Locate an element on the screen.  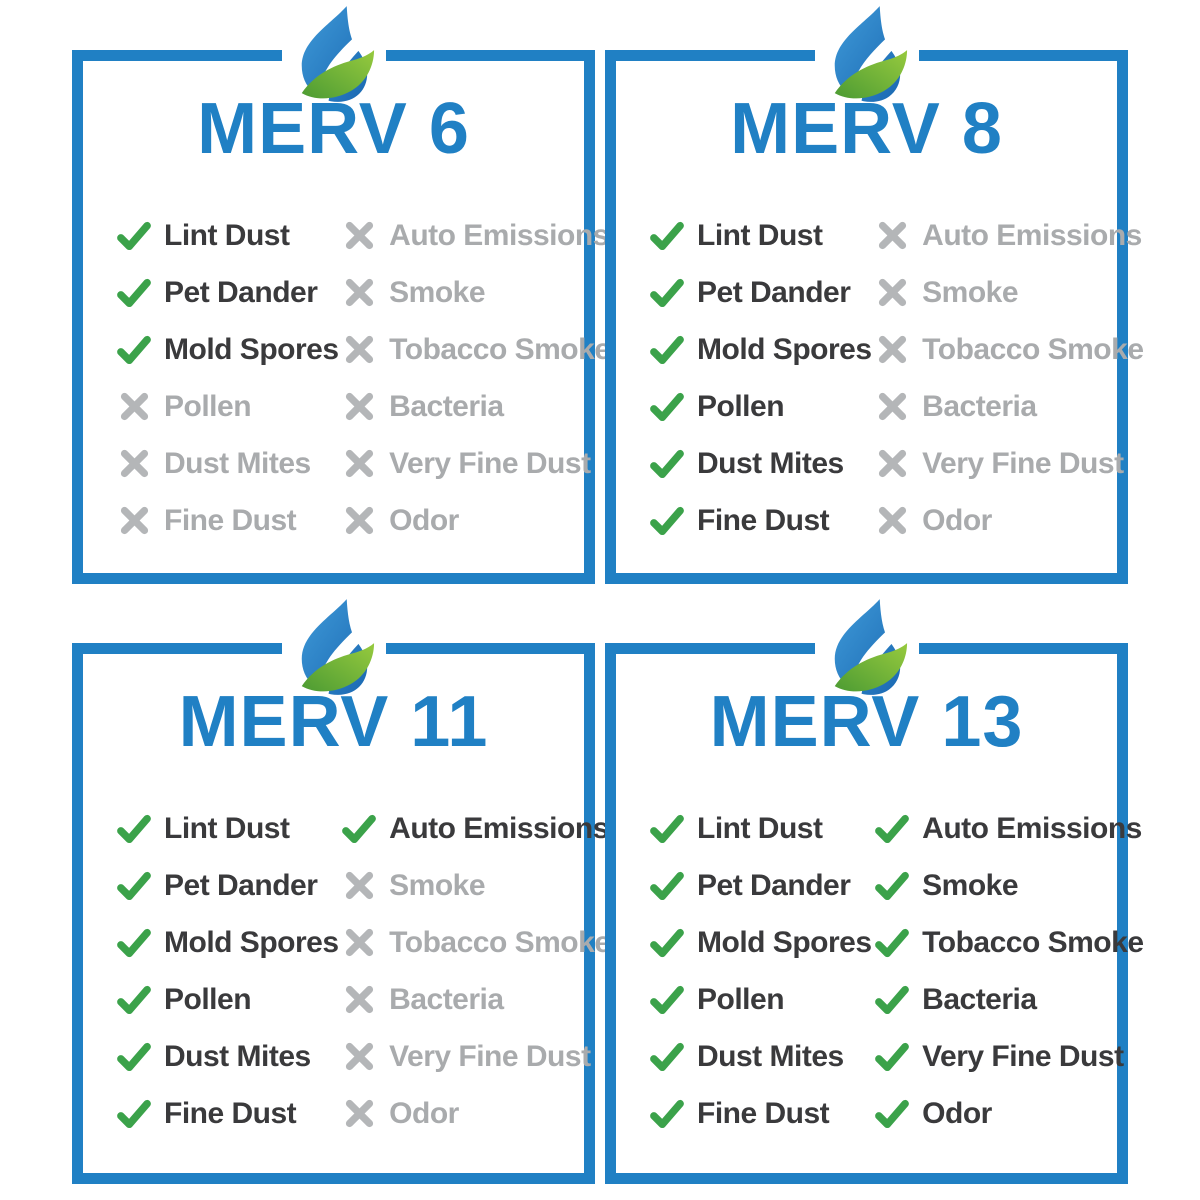
panel-title: MERV 13 is located at coordinates (866, 722).